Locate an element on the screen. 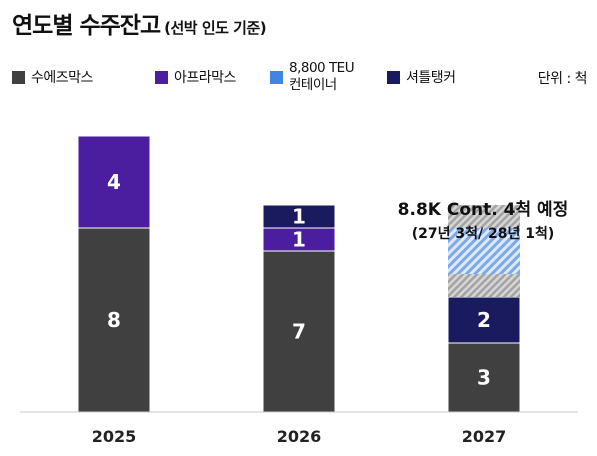  x-tick-label-2025: 2025 is located at coordinates (114, 436).